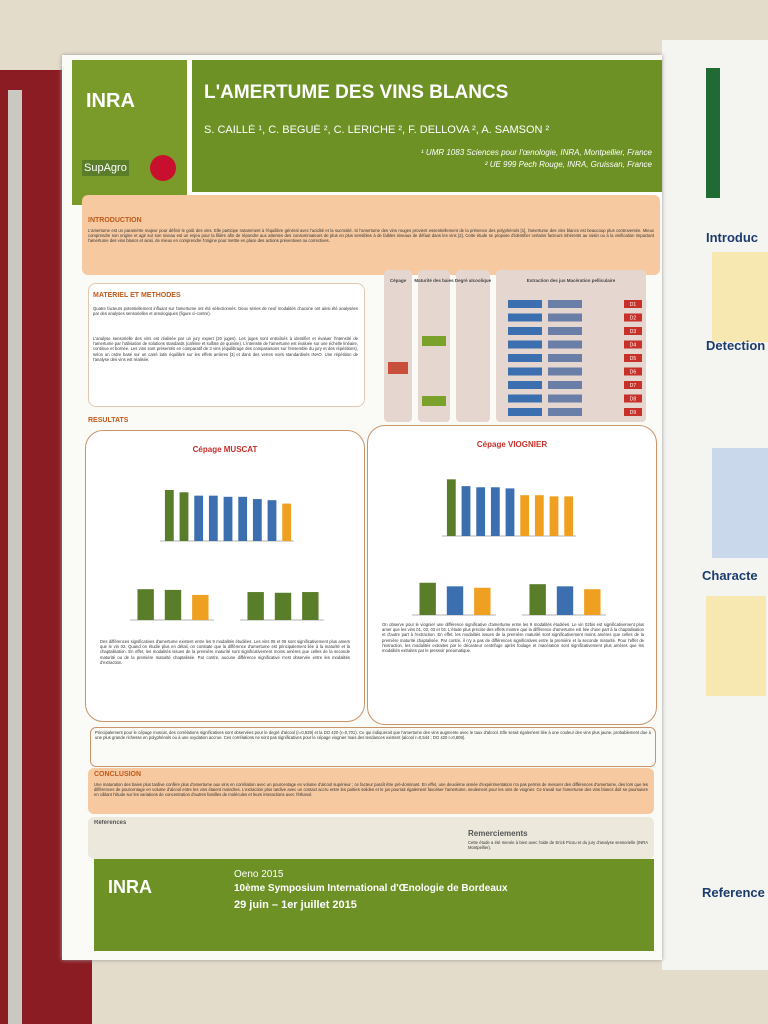 The image size is (768, 1024). I want to click on title: L'AMERTUME DES VINS BLANCS, so click(356, 92).